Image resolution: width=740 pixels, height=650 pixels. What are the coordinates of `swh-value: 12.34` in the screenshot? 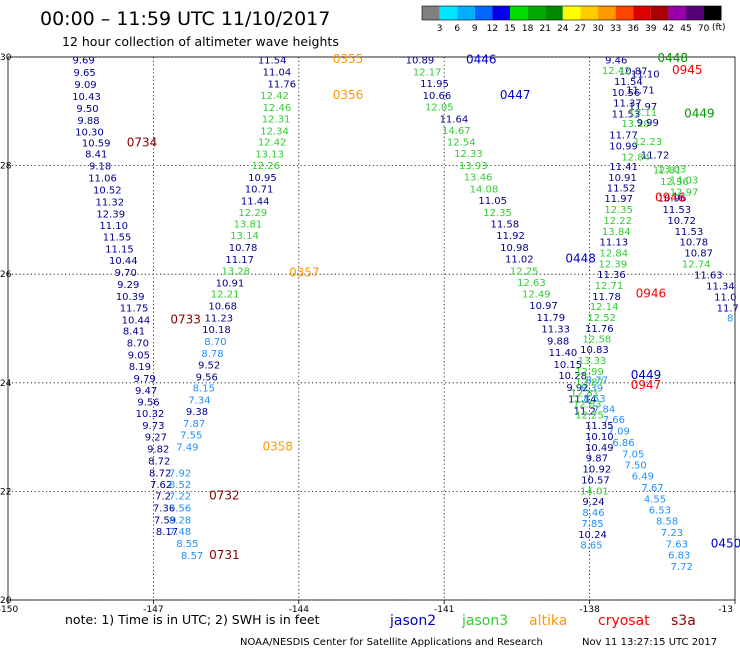 It's located at (274, 131).